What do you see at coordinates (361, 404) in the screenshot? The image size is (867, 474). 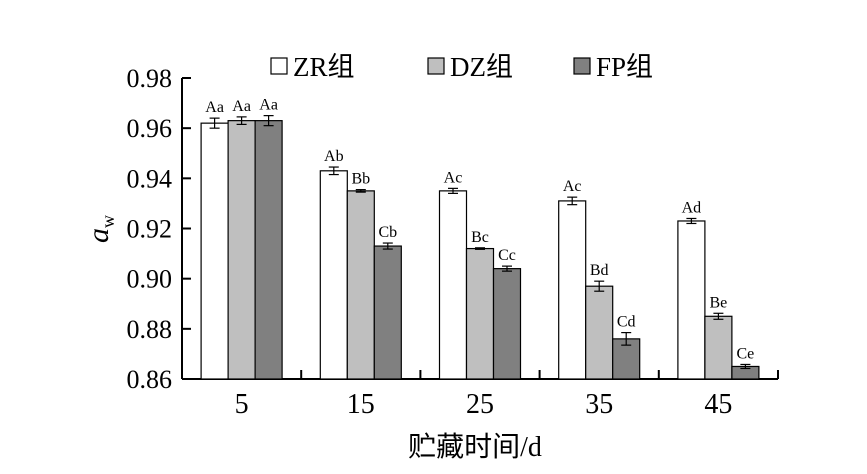 I see `x-tick-label: 15` at bounding box center [361, 404].